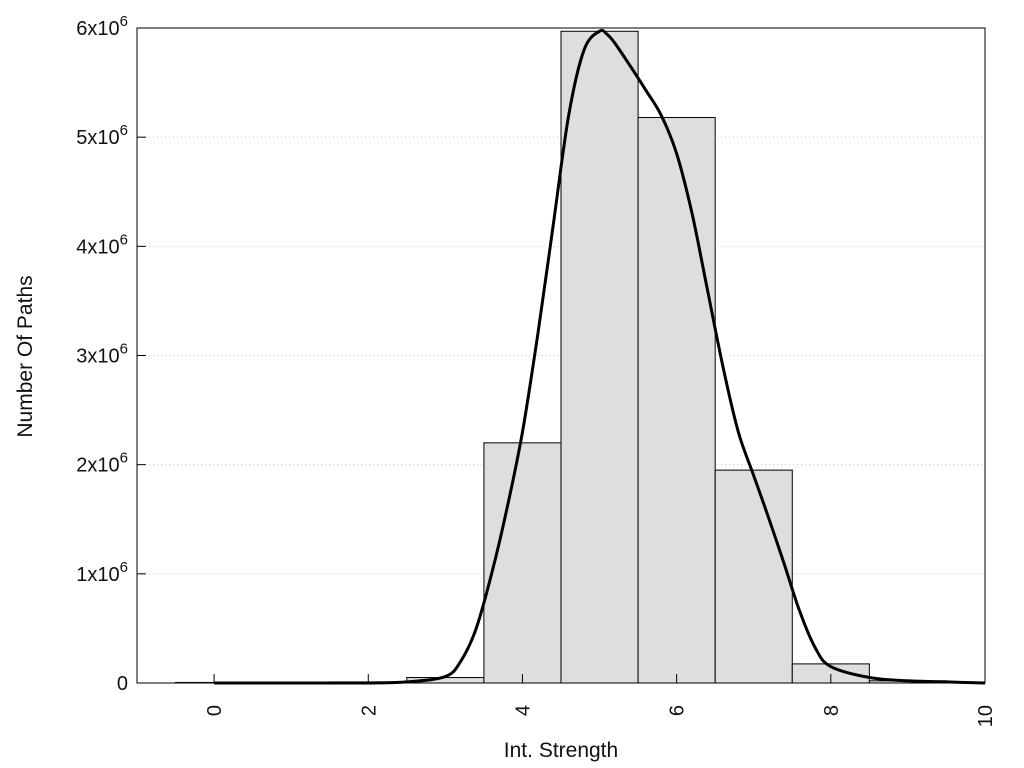 The height and width of the screenshot is (768, 1024). What do you see at coordinates (102, 244) in the screenshot?
I see `y-tick-label: 4x10⁶` at bounding box center [102, 244].